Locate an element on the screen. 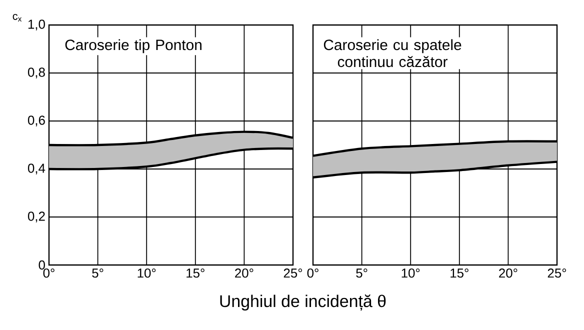 The height and width of the screenshot is (330, 584). y-tick-label: 0 is located at coordinates (41, 265).